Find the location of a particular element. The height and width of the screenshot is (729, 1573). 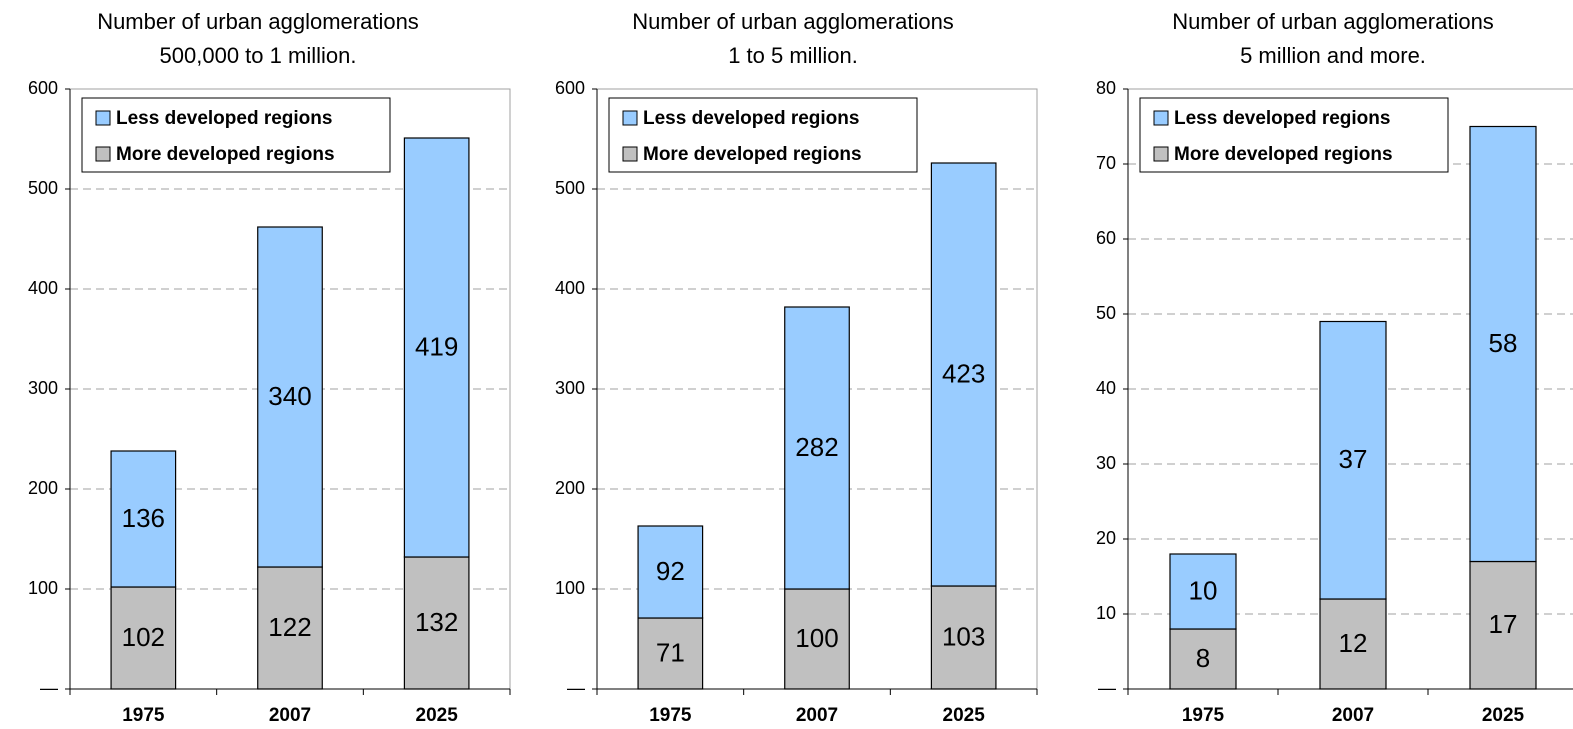

data-label: 423 is located at coordinates (963, 373).